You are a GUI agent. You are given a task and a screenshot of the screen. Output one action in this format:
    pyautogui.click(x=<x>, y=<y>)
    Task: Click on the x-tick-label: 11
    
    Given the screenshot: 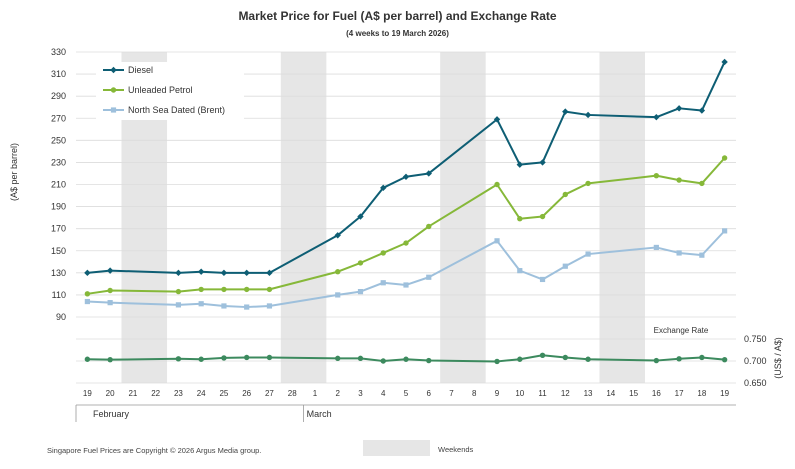 What is the action you would take?
    pyautogui.click(x=542, y=393)
    